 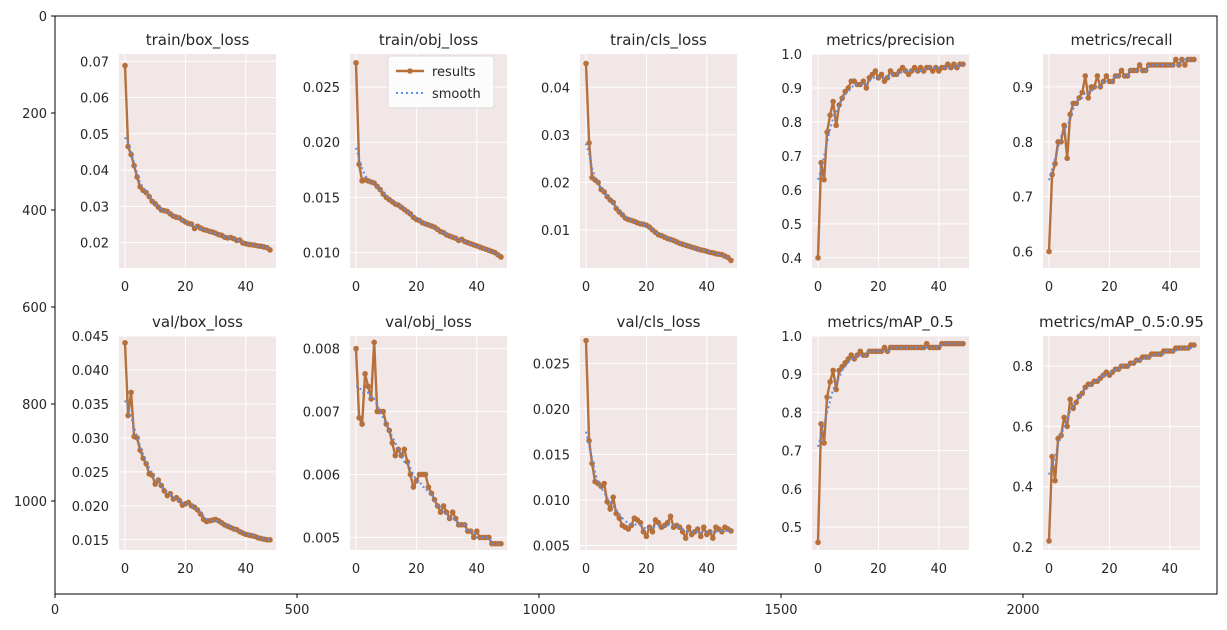 What do you see at coordinates (321, 538) in the screenshot?
I see `y-tick-label: 0.005` at bounding box center [321, 538].